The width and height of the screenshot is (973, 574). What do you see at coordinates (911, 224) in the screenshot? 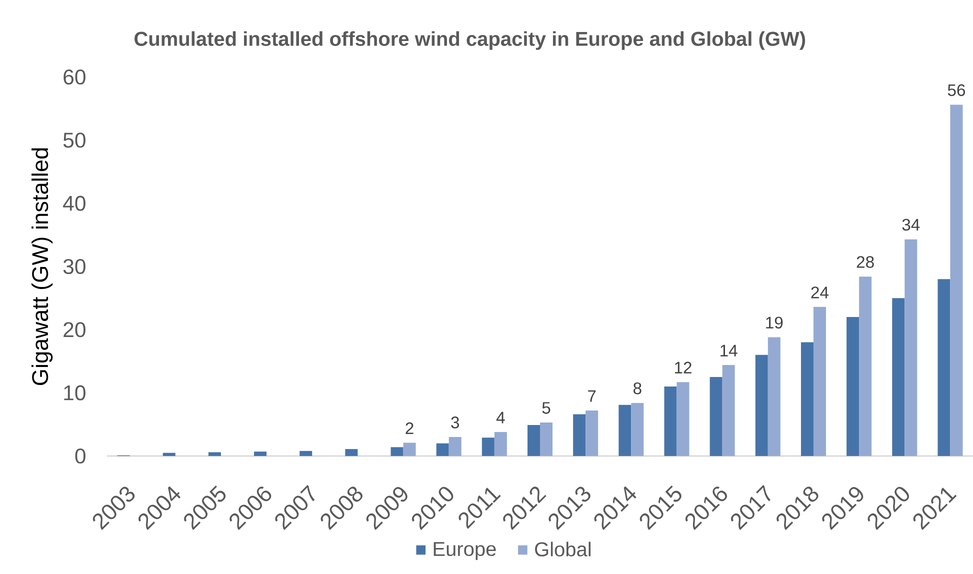
I see `data-label: 34` at bounding box center [911, 224].